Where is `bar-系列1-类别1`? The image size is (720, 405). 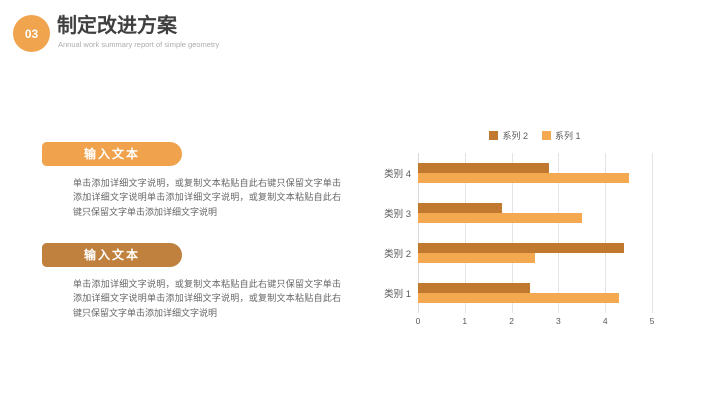
bar-系列1-类别1 is located at coordinates (519, 298).